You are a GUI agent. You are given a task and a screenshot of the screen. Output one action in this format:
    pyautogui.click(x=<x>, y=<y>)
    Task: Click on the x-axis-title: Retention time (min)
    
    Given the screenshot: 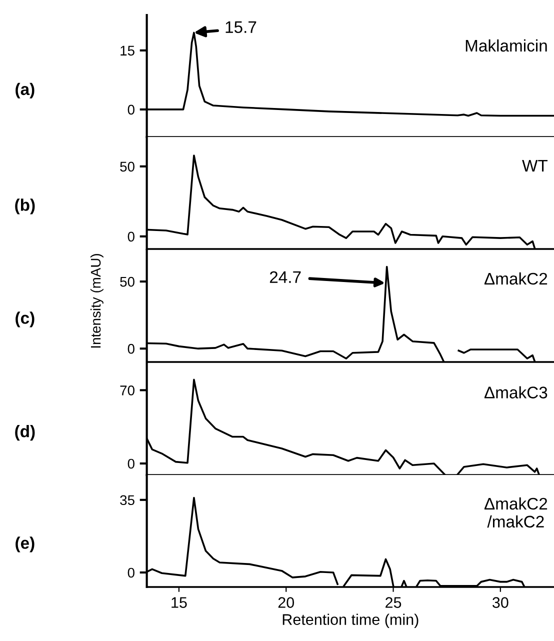 What is the action you would take?
    pyautogui.click(x=350, y=621)
    